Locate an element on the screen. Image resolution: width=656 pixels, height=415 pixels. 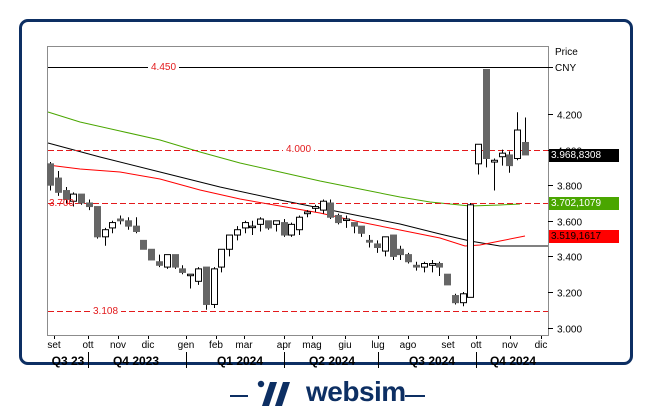
x-axis-ticks is located at coordinates (298, 337).